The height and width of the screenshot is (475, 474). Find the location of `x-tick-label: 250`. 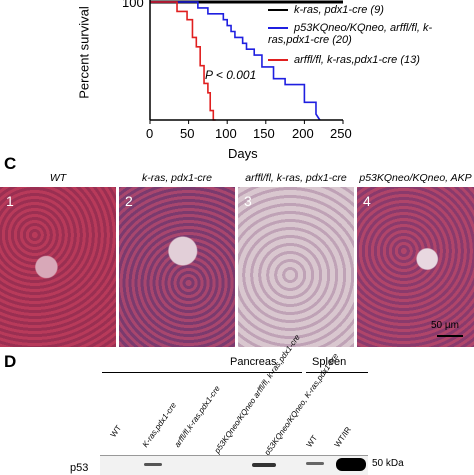

x-tick-label: 250 is located at coordinates (341, 133).